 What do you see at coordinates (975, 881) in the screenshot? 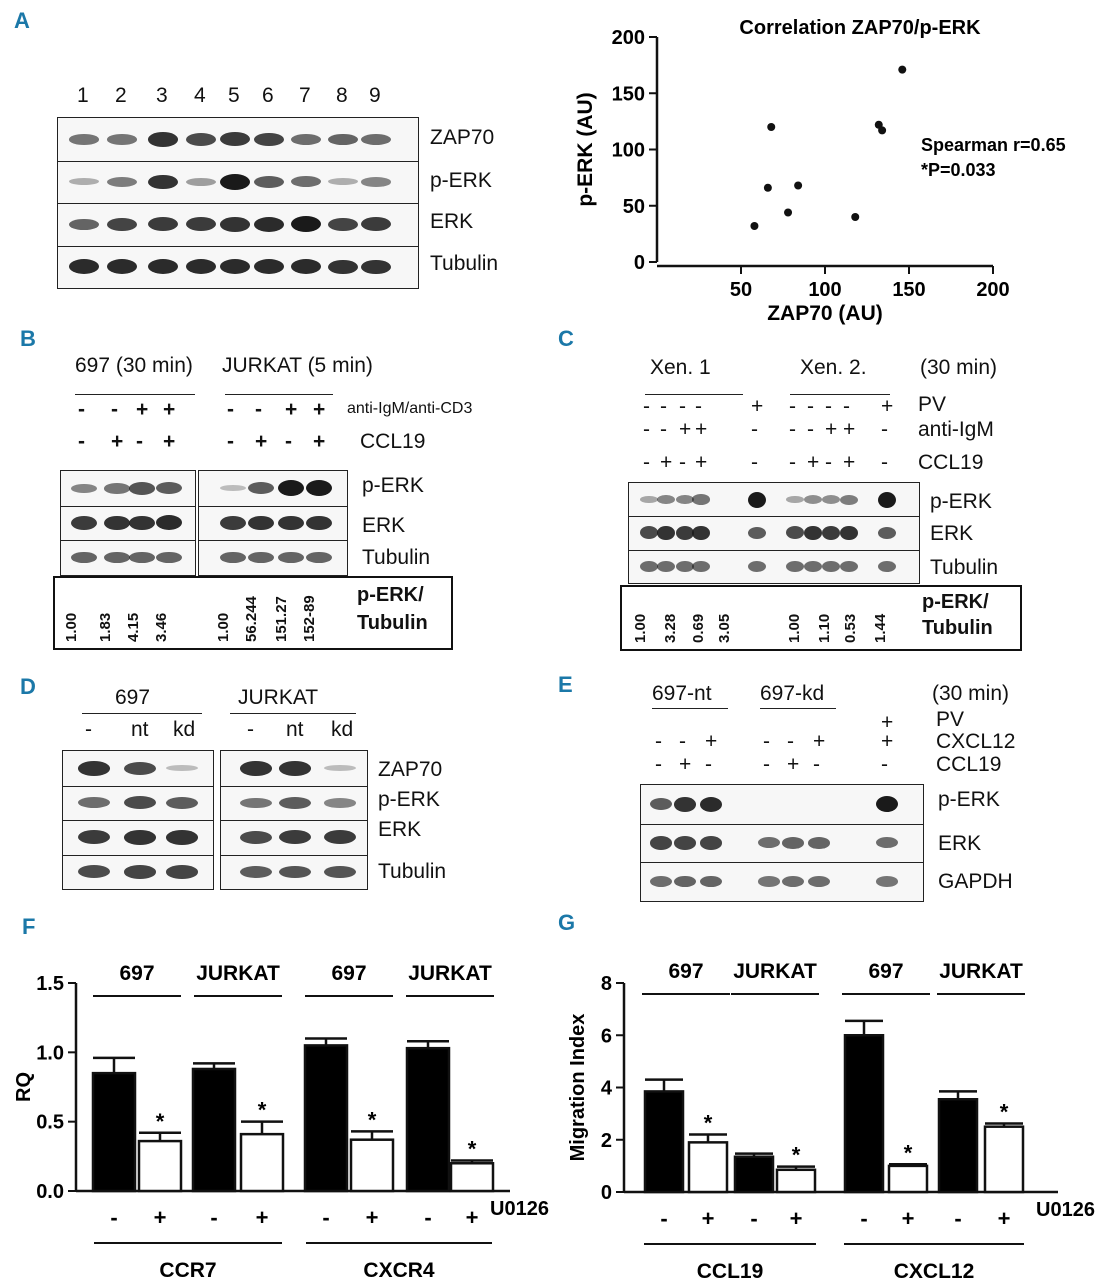
I see `blot-row-label: GAPDH` at bounding box center [975, 881].